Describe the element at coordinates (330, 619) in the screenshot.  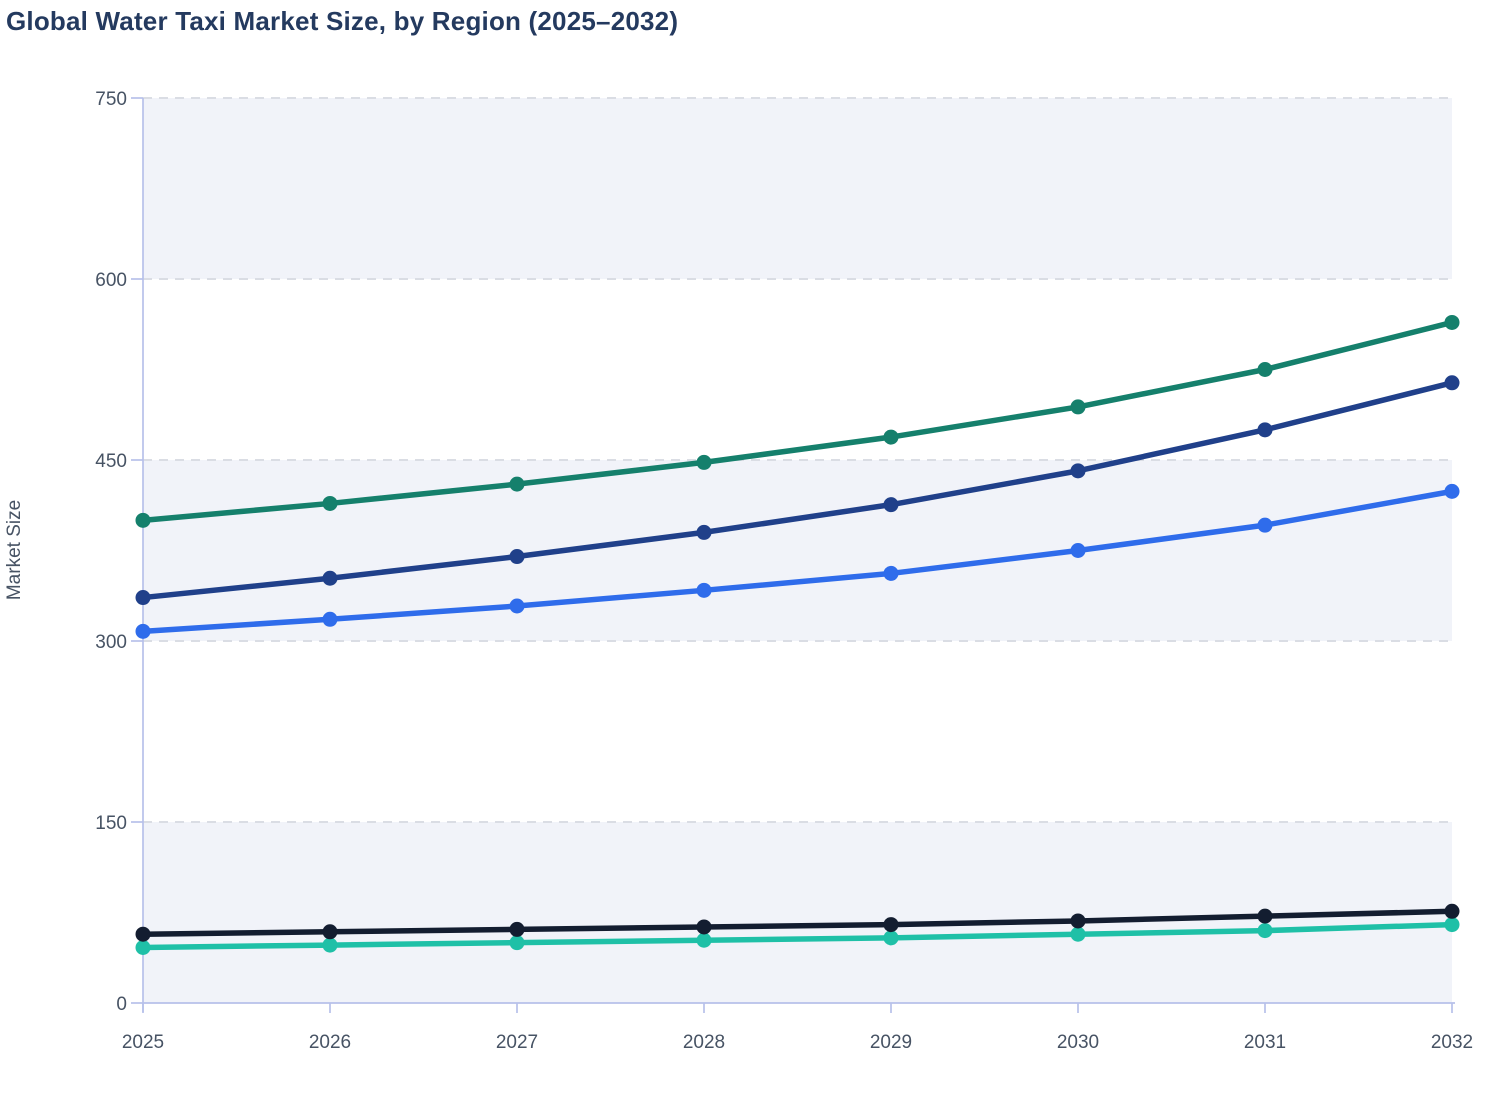
I see `point-blue-series-2026` at that location.